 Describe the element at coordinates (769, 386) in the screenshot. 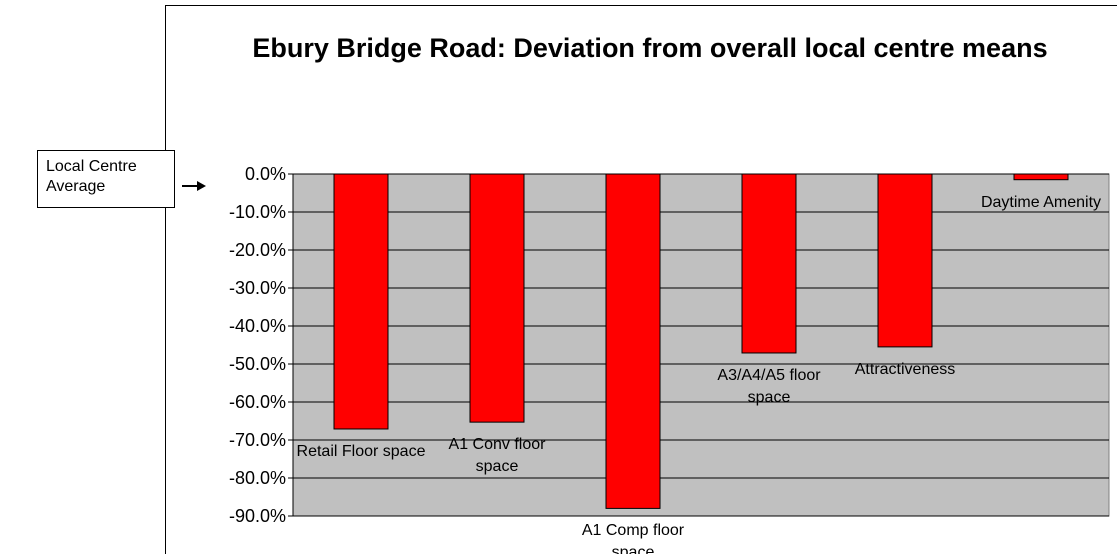

I see `category-label: A3/A4/A5 floor space` at that location.